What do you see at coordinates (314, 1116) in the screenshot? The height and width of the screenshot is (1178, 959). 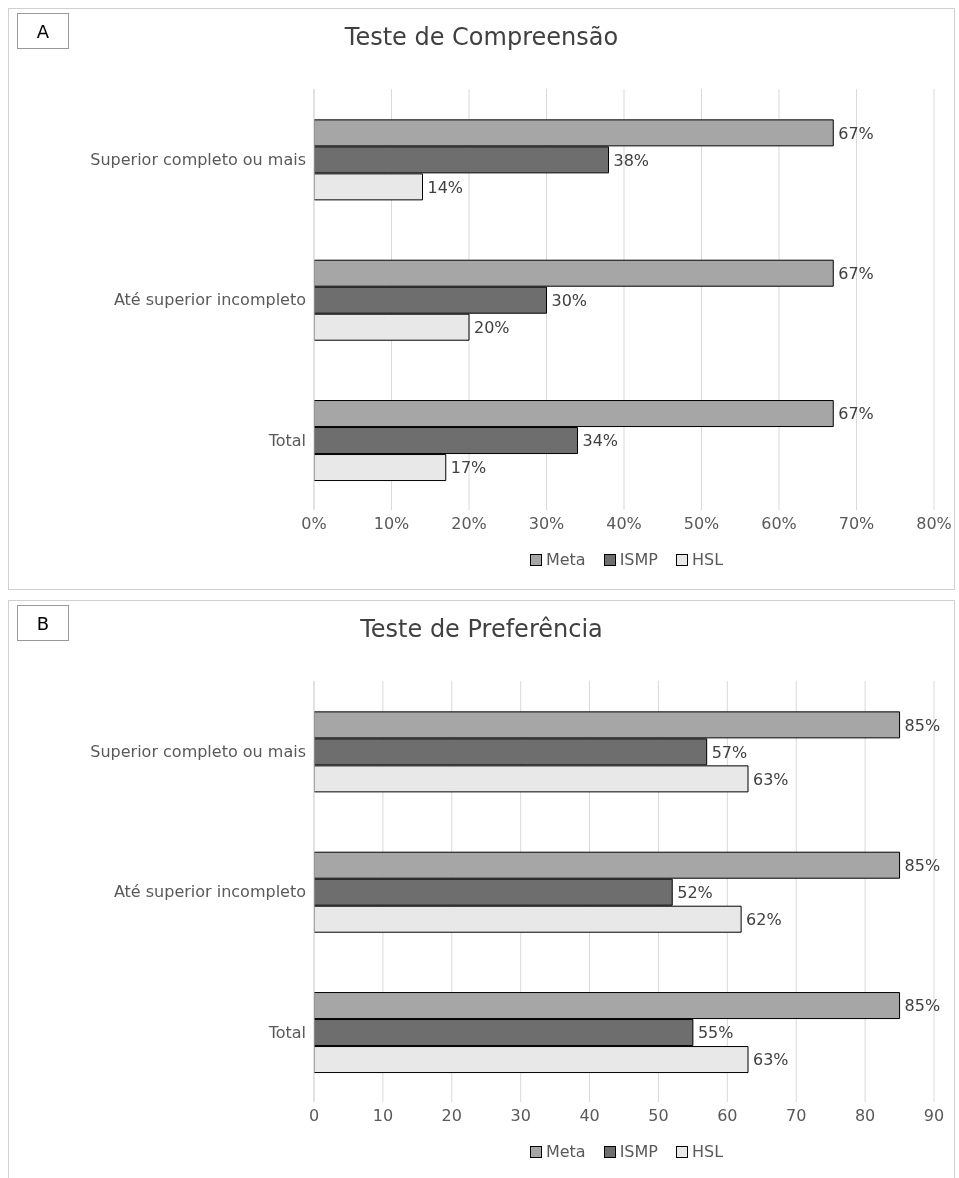 I see `x-tick-label: 0` at bounding box center [314, 1116].